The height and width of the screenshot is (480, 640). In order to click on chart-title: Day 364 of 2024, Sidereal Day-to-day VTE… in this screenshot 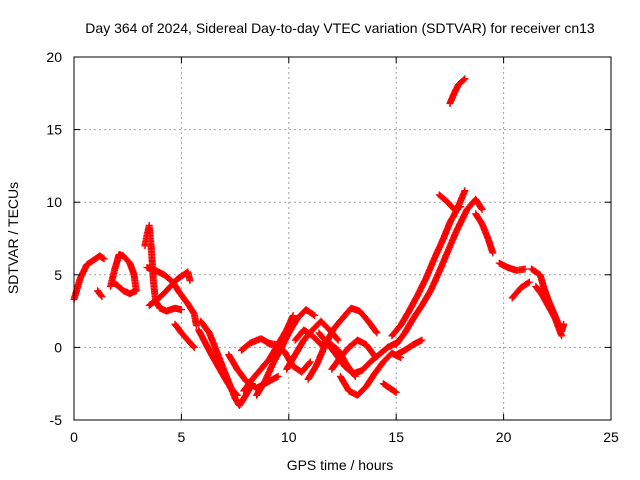, I will do `click(340, 28)`.